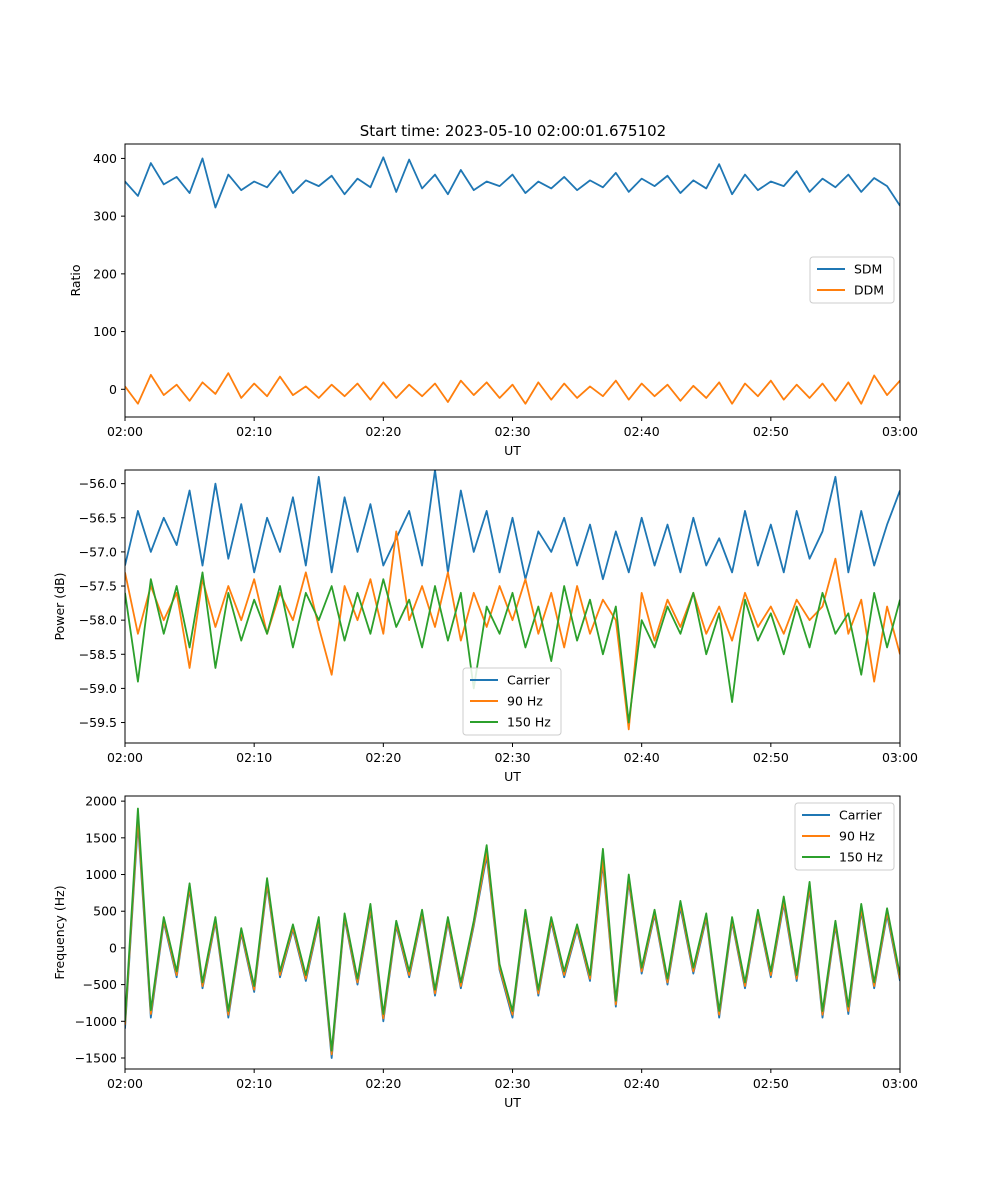 The width and height of the screenshot is (1000, 1200). What do you see at coordinates (868, 269) in the screenshot?
I see `legend-label: SDM` at bounding box center [868, 269].